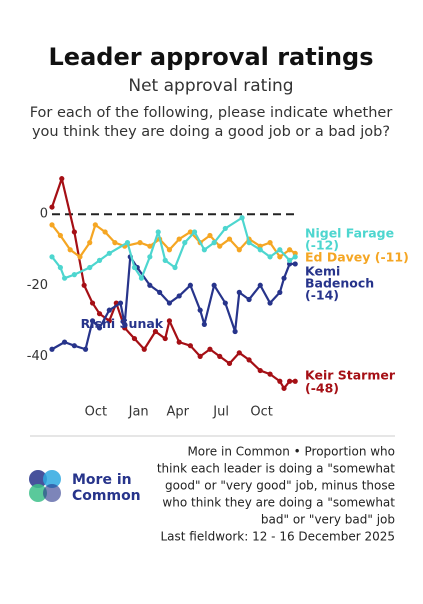  I want to click on footer-note: think each leader is doing a "somewhat, so click(276, 469).